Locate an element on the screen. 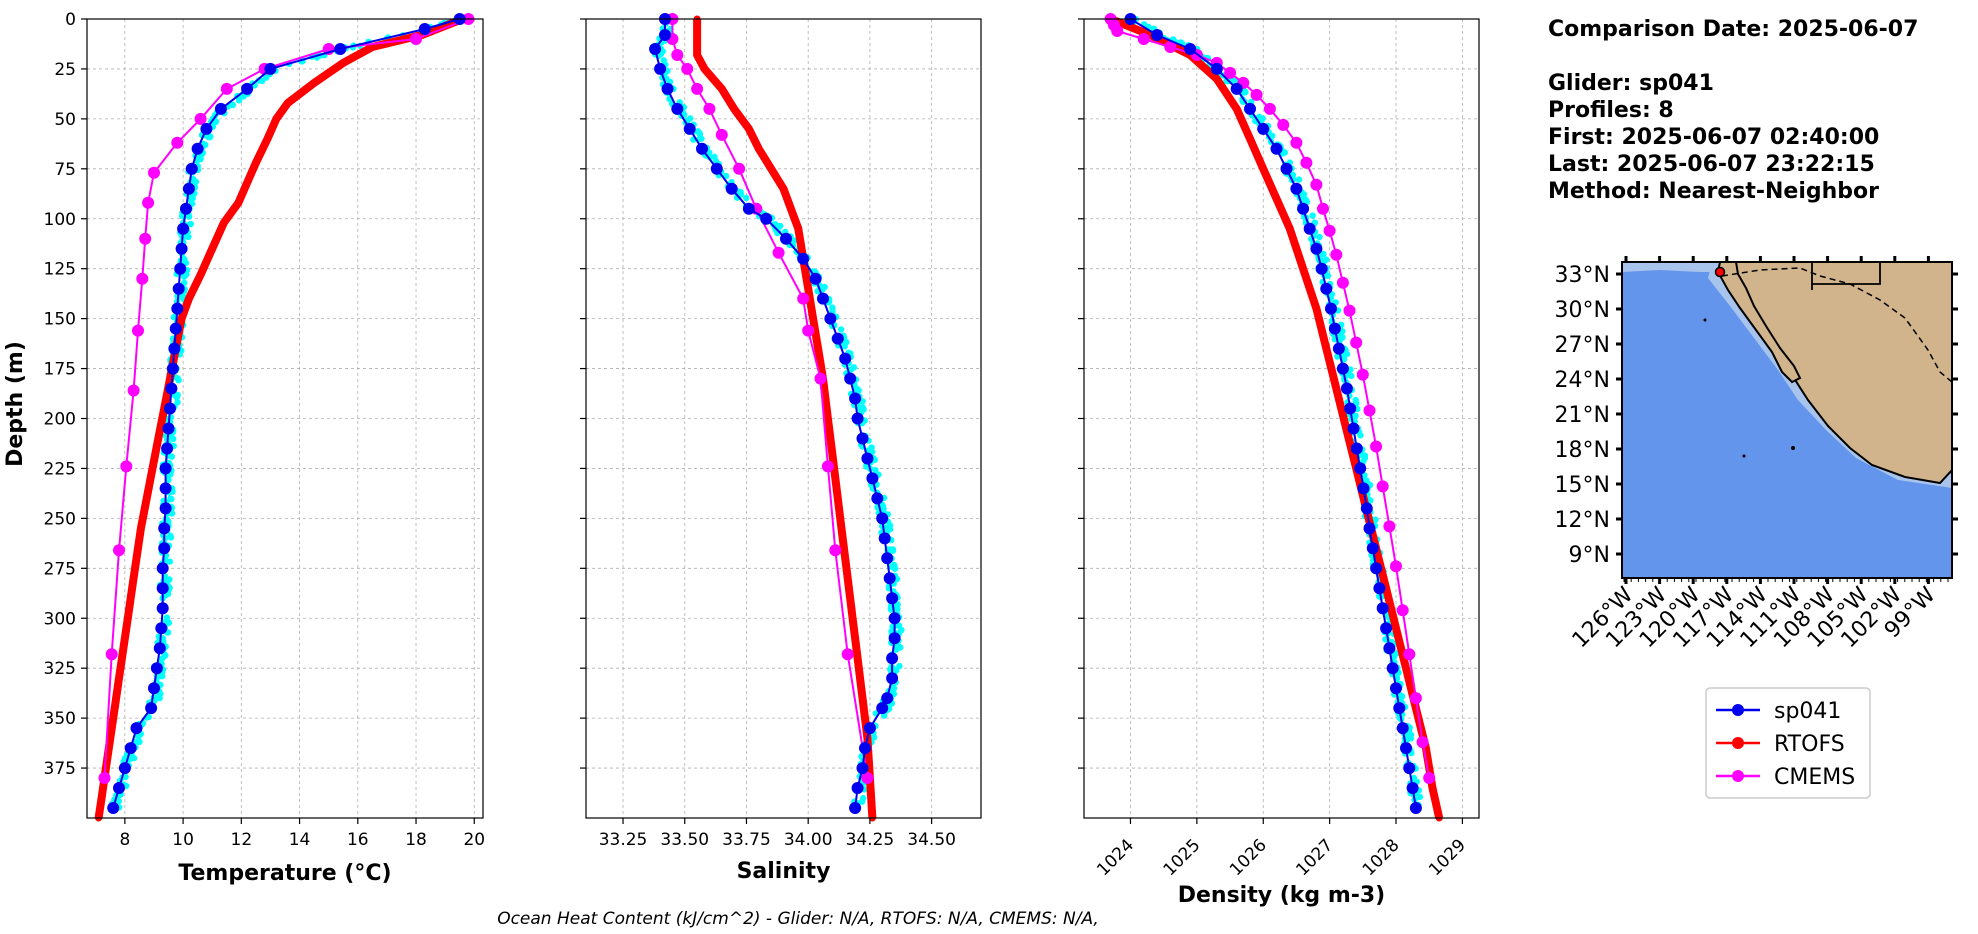 This screenshot has width=1978, height=934. map-lat-label: 12°N is located at coordinates (1582, 520).